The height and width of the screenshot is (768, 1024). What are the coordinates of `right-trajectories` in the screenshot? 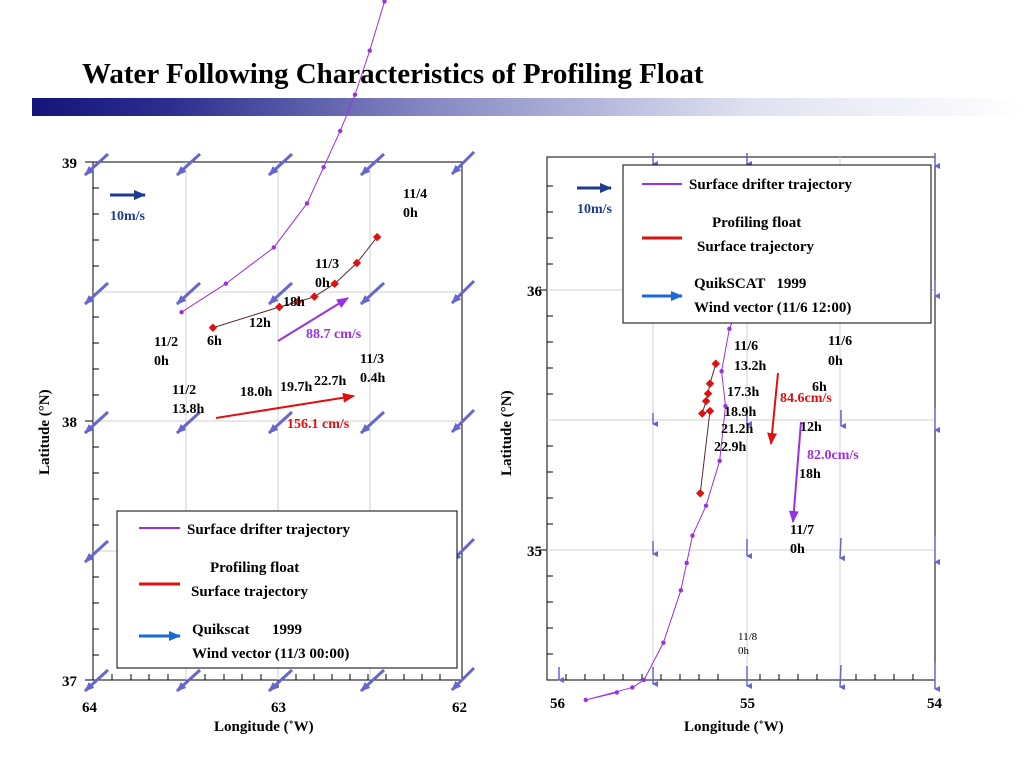 It's located at (670, 484).